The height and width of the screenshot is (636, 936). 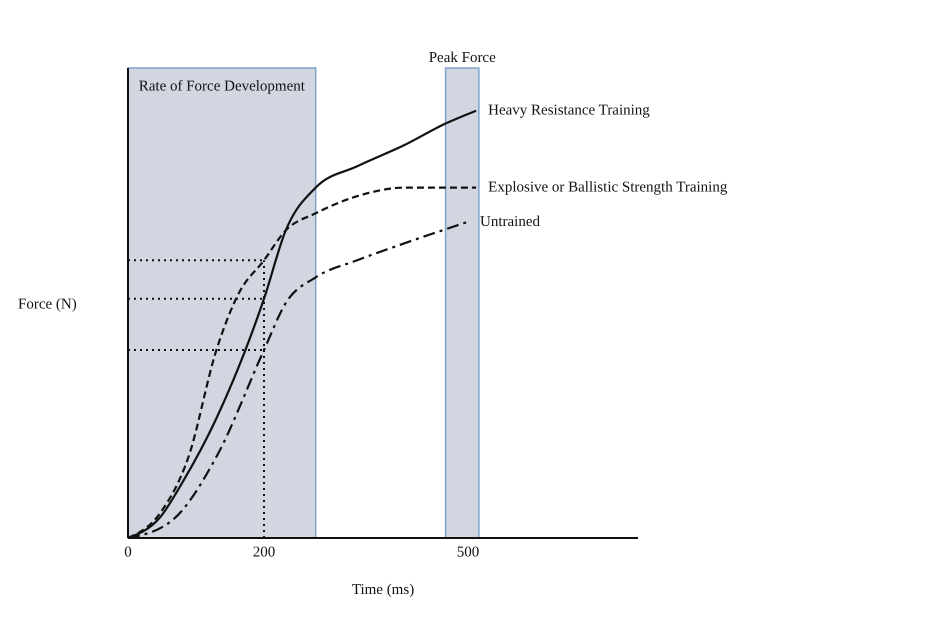 I want to click on band-label: Rate of Force Development, so click(x=222, y=86).